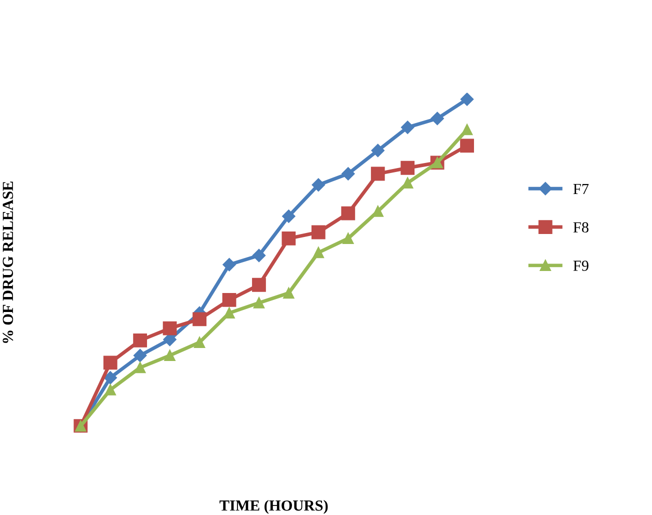 This screenshot has height=515, width=652. Describe the element at coordinates (580, 227) in the screenshot. I see `legend-label: F8` at that location.